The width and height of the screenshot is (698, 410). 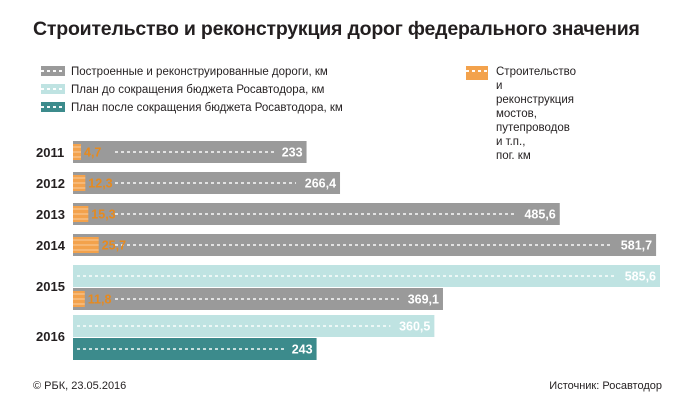 I want to click on value-label-plan_before-2015: 585,6, so click(x=640, y=277).